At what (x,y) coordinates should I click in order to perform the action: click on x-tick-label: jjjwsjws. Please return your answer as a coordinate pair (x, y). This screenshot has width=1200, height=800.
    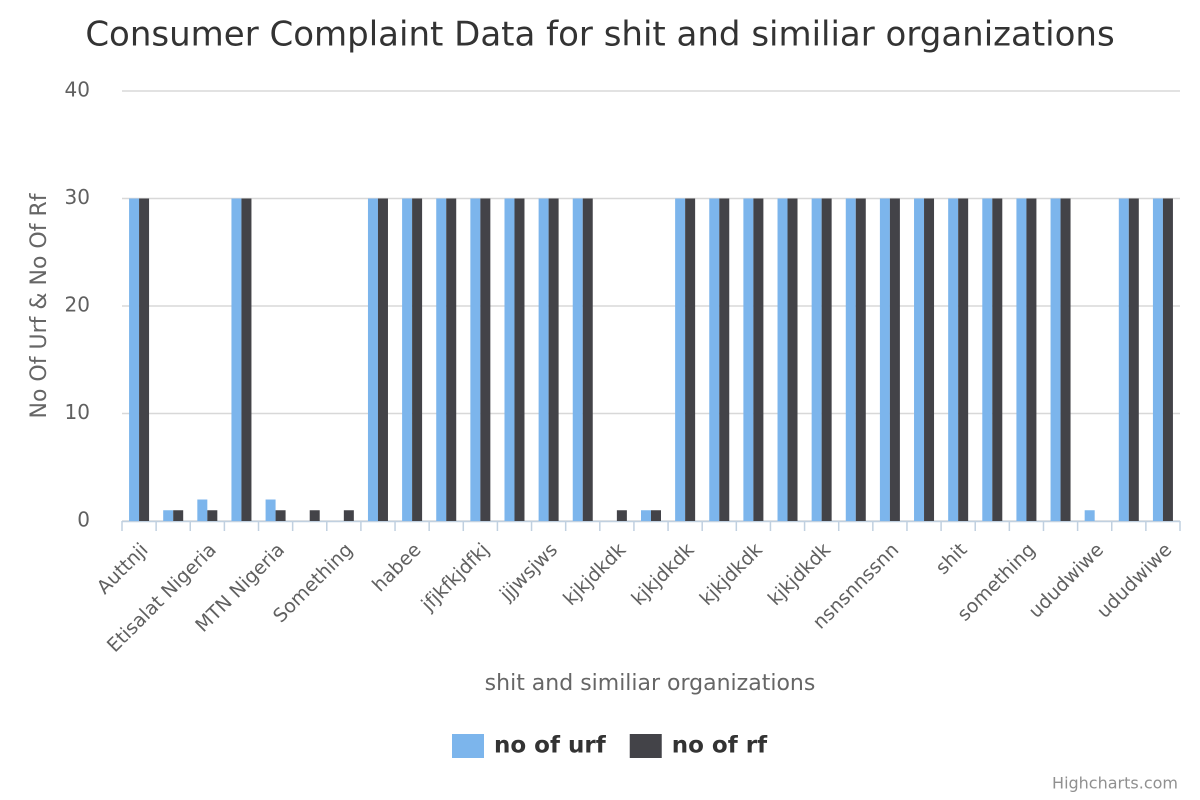
    Looking at the image, I should click on (528, 572).